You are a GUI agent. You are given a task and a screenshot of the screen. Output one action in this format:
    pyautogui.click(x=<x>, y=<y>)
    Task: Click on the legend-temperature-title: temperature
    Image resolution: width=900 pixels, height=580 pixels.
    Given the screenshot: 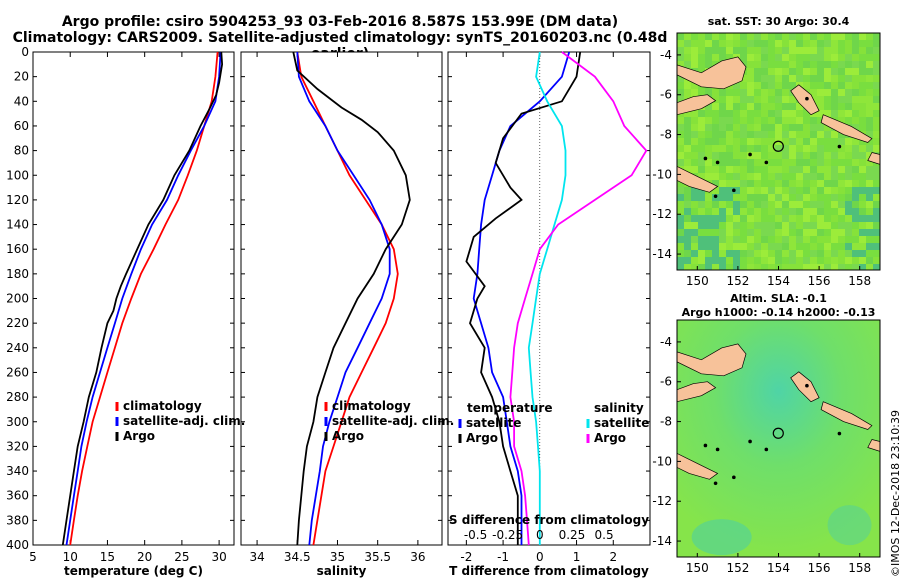 What is the action you would take?
    pyautogui.click(x=509, y=408)
    